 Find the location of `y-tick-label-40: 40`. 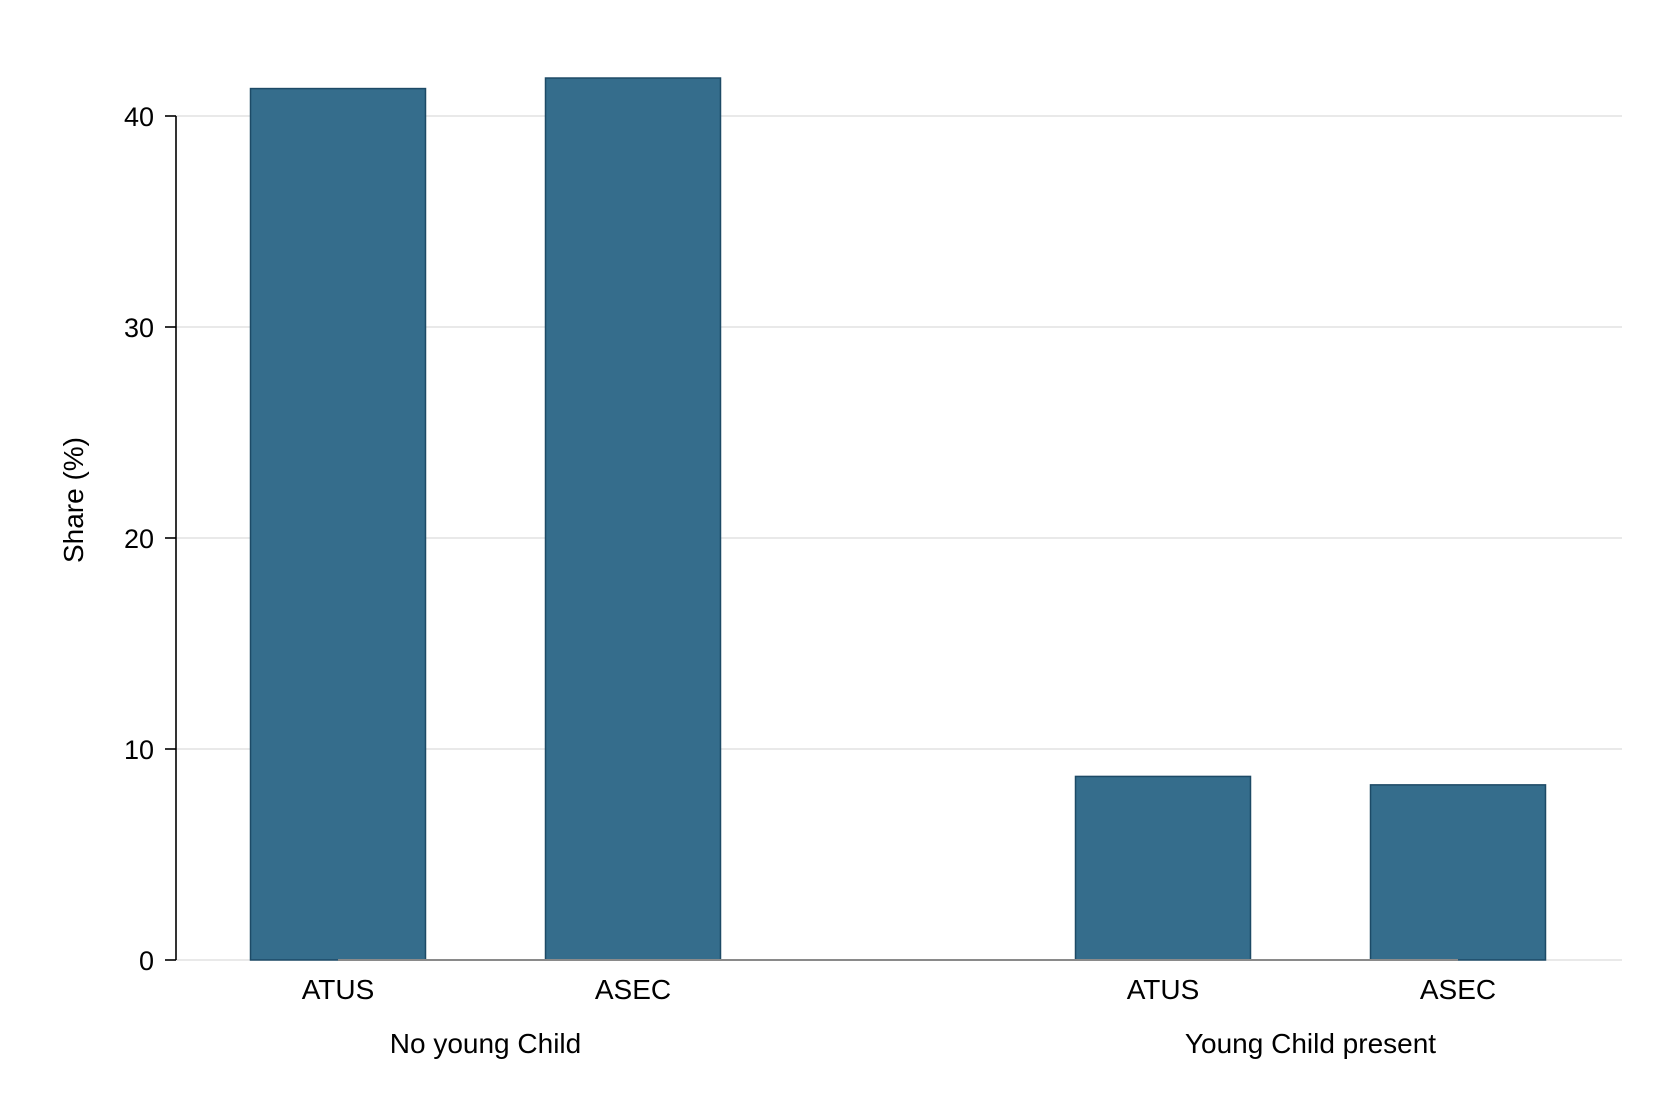

y-tick-label-40: 40 is located at coordinates (139, 117).